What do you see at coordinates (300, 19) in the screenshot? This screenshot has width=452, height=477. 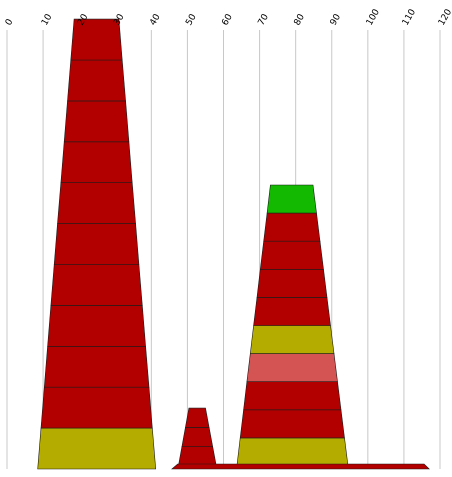 I see `x-tick-label: 80` at bounding box center [300, 19].